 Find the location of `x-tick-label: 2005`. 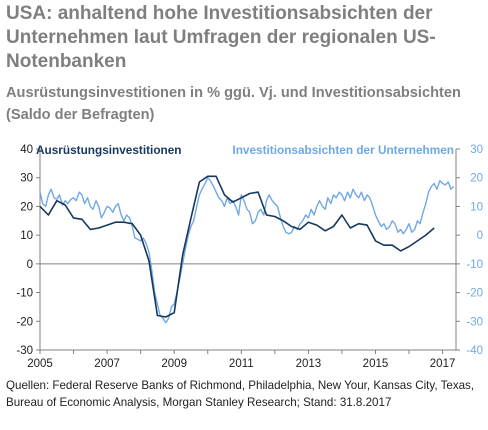

x-tick-label: 2005 is located at coordinates (40, 364).